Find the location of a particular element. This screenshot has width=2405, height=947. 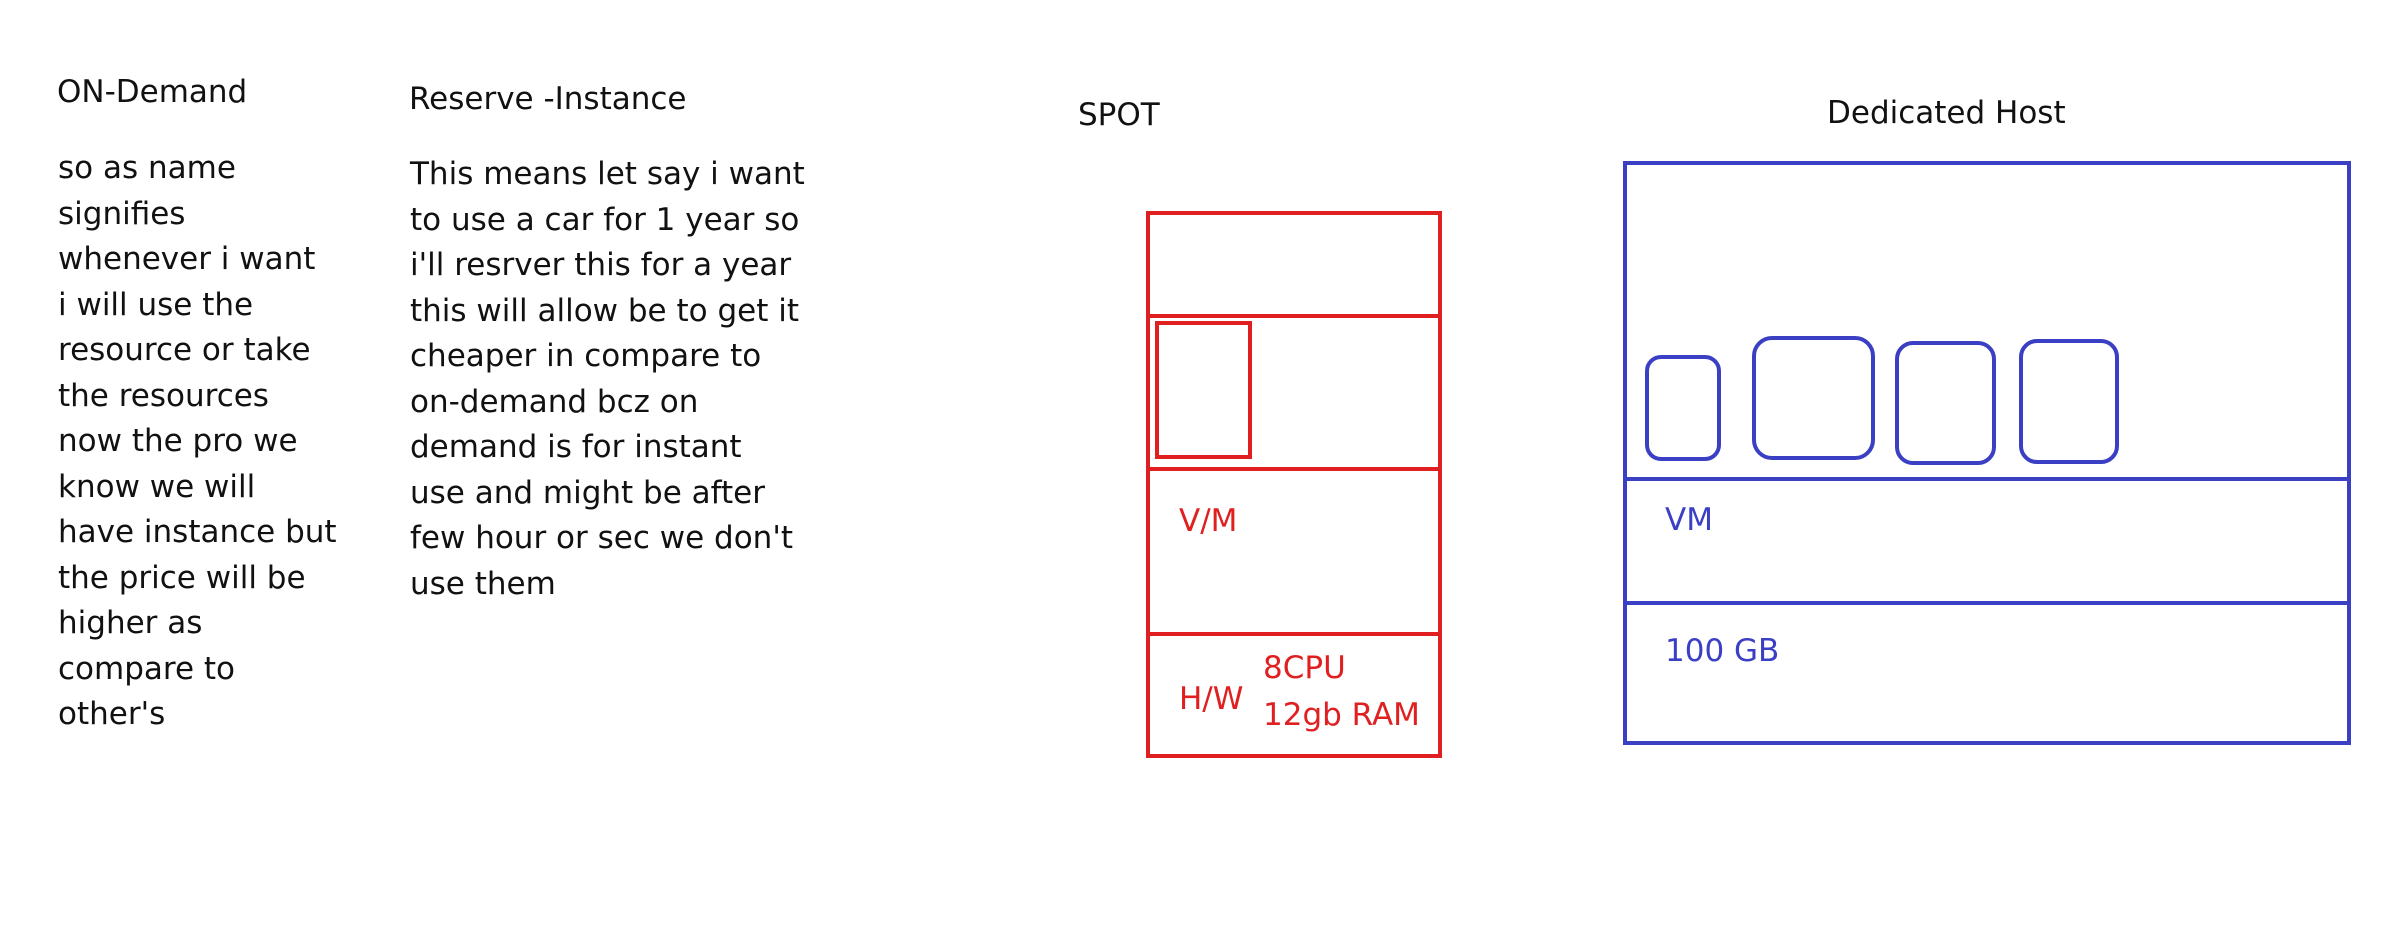

dedicated-host-title: Dedicated Host is located at coordinates (1946, 113).